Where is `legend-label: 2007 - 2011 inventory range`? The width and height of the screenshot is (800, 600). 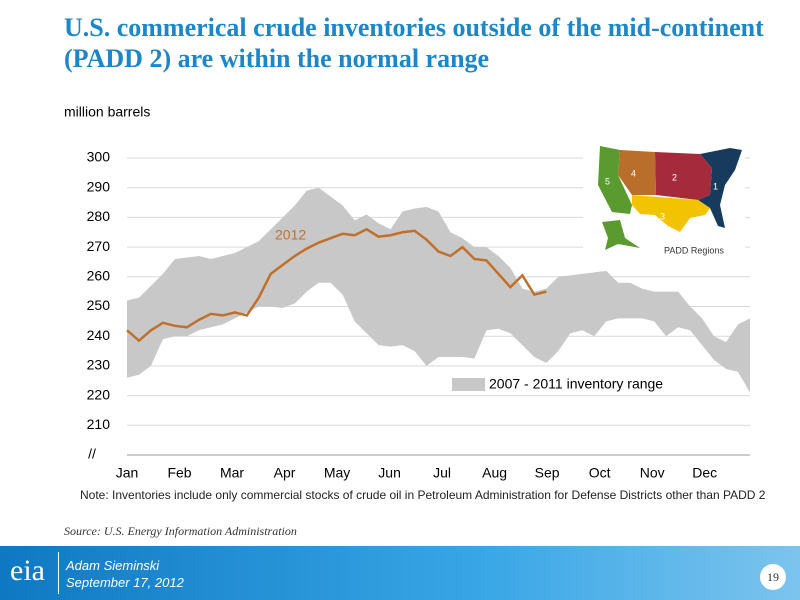 legend-label: 2007 - 2011 inventory range is located at coordinates (576, 384).